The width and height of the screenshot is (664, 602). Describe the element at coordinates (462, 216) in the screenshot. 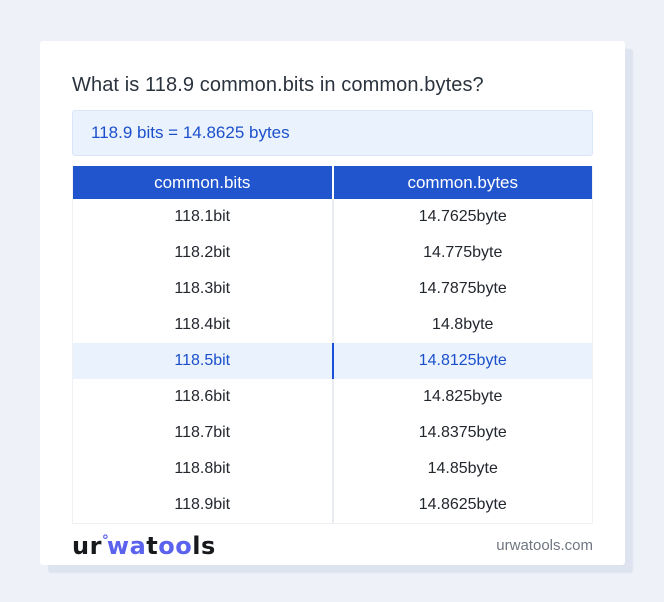

I see `cell-bytes-value: 14.7625byte` at that location.